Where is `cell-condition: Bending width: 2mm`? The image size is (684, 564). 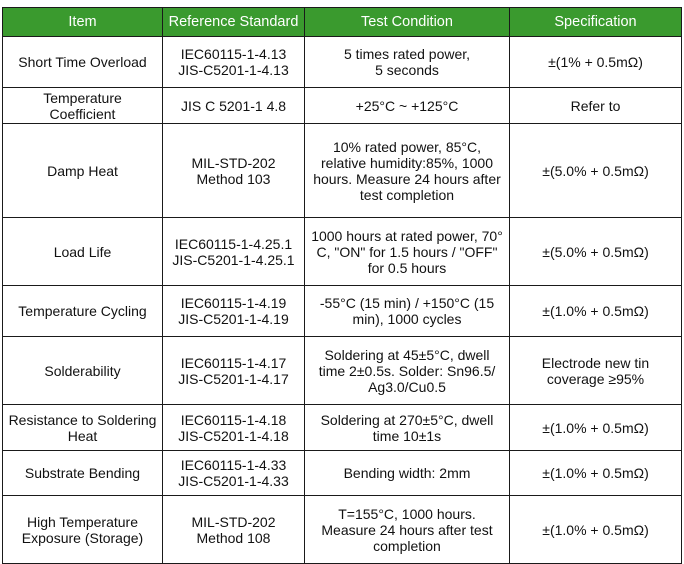
cell-condition: Bending width: 2mm is located at coordinates (407, 473).